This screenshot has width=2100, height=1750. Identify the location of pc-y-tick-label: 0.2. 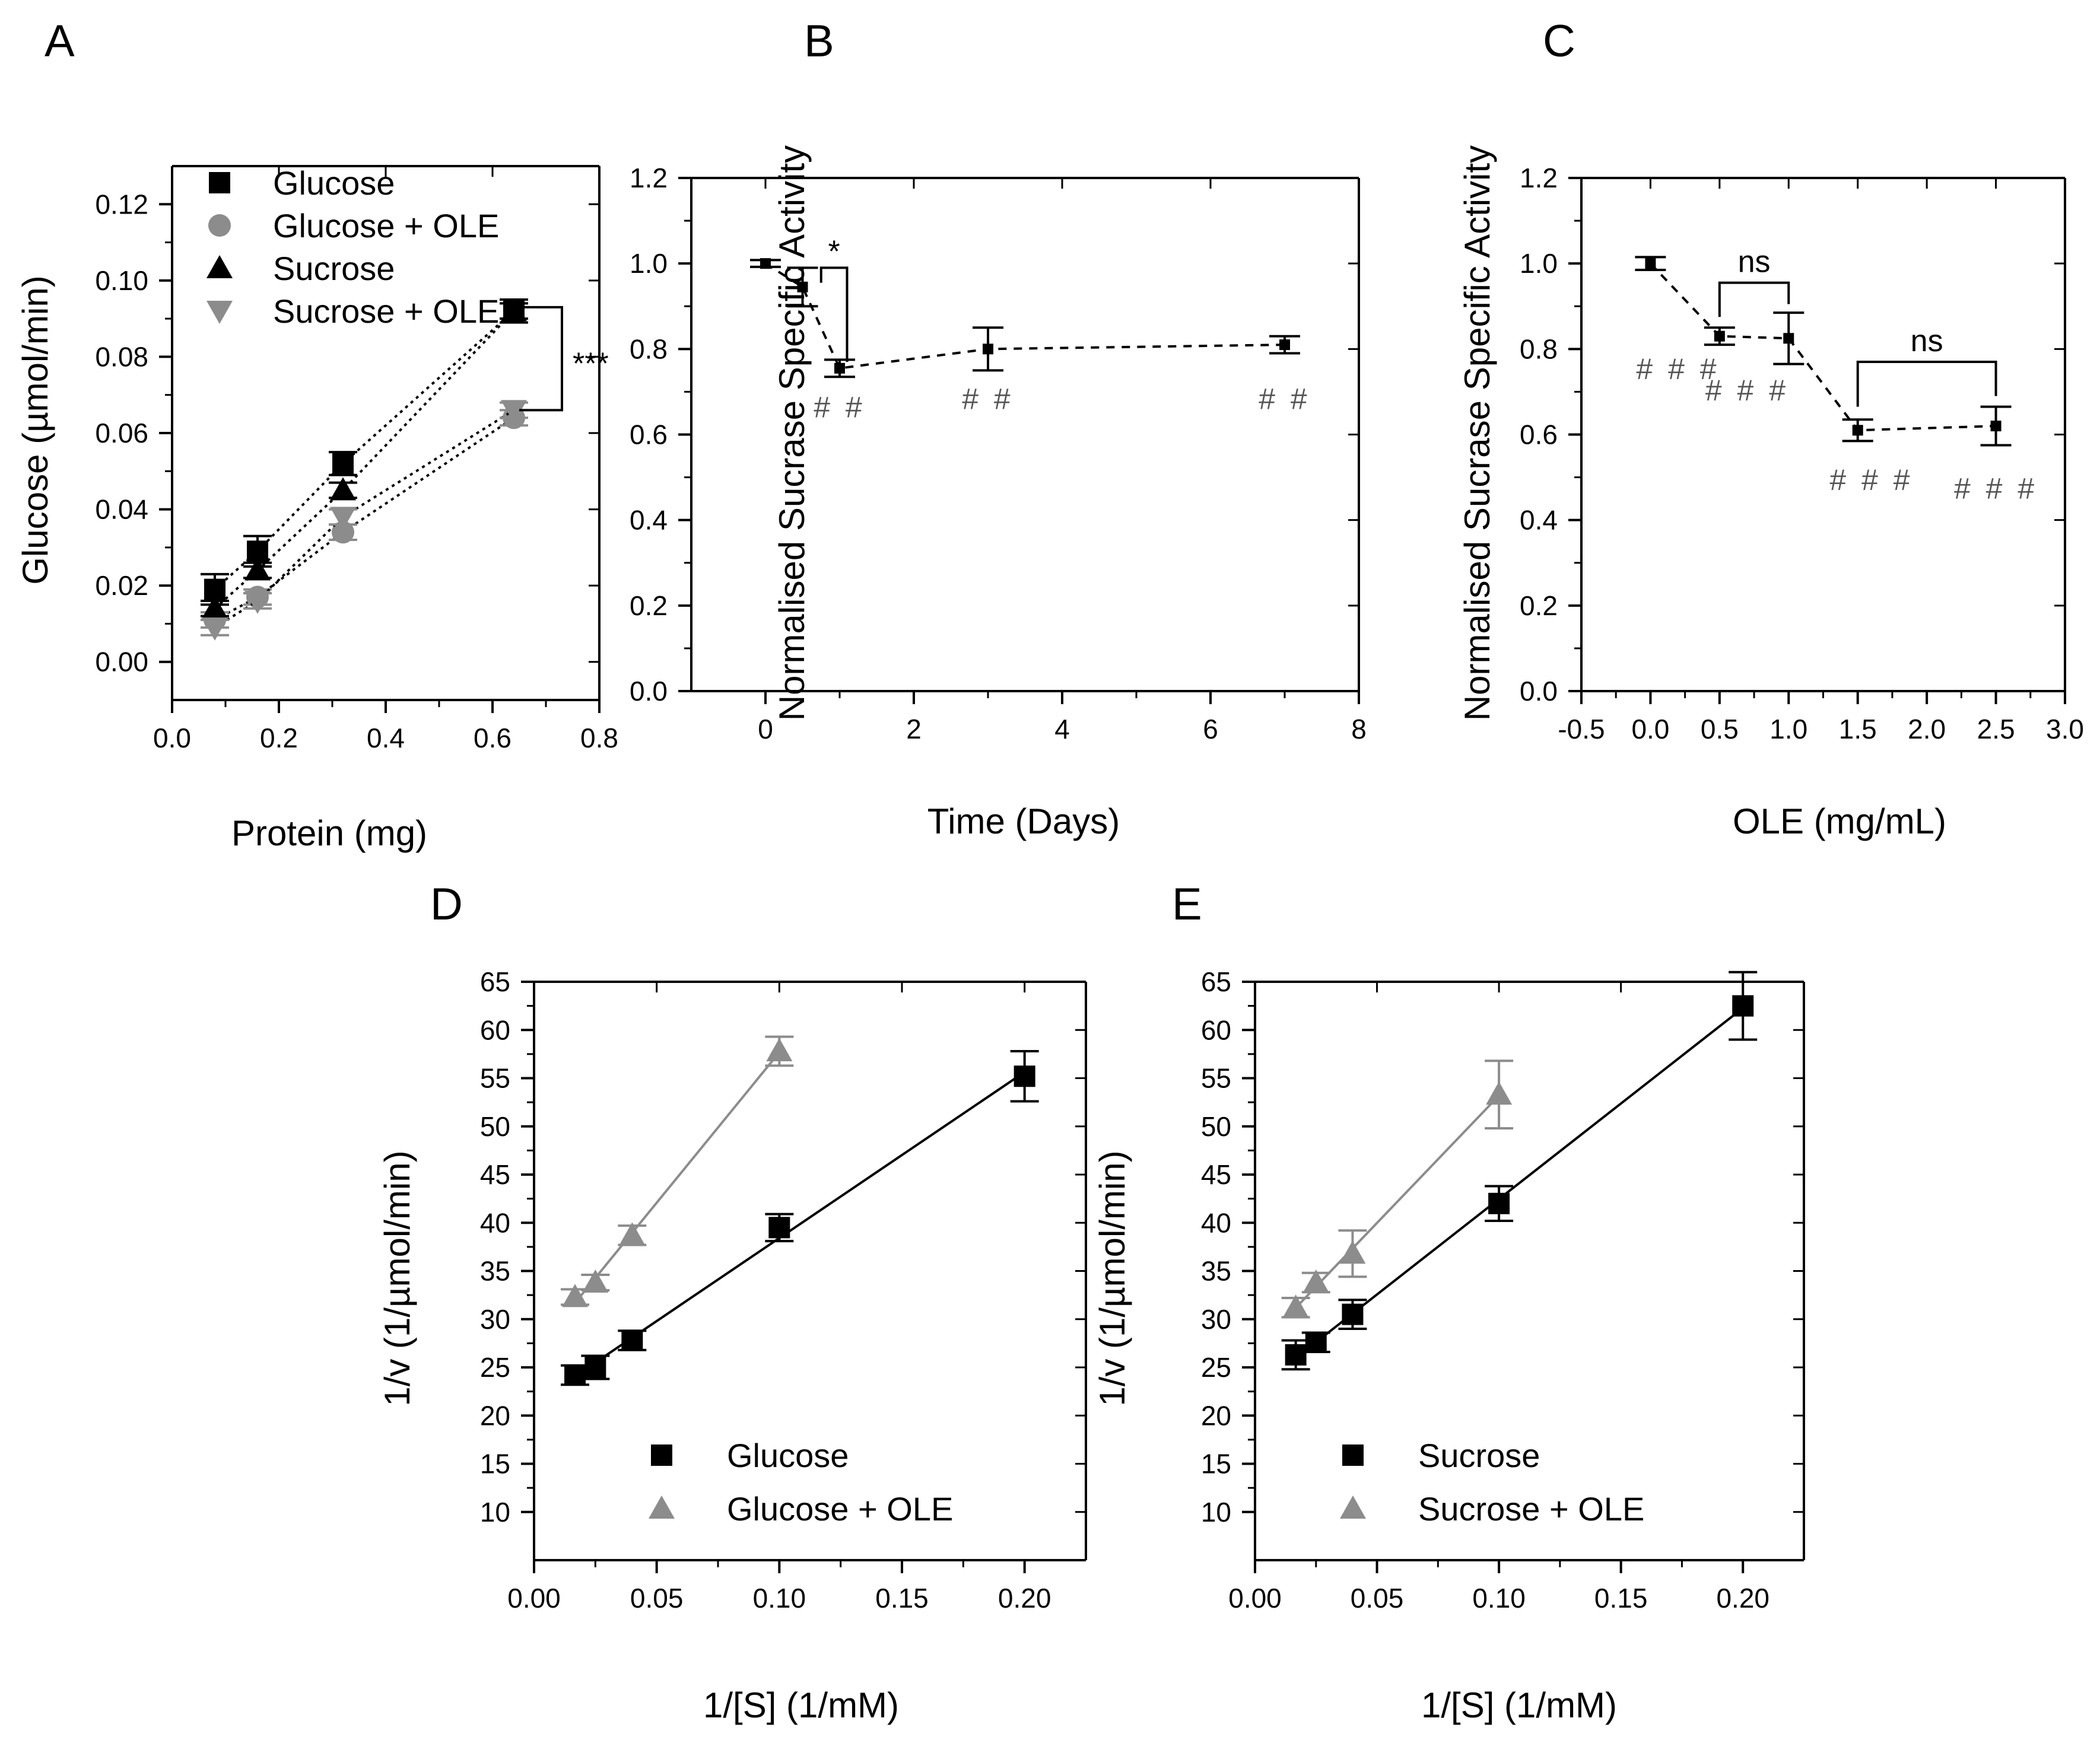
(1539, 605).